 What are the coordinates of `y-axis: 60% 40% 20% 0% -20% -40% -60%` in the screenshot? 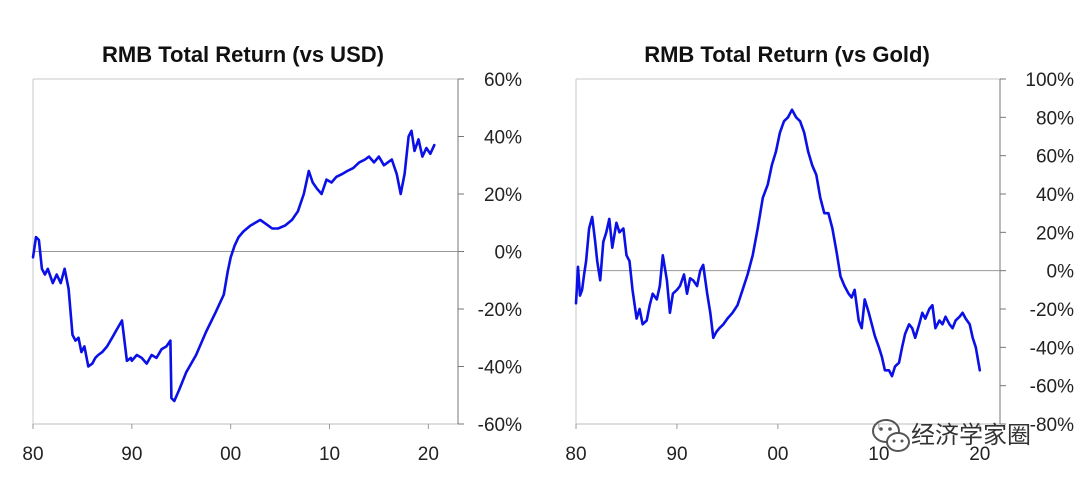 It's located at (490, 253).